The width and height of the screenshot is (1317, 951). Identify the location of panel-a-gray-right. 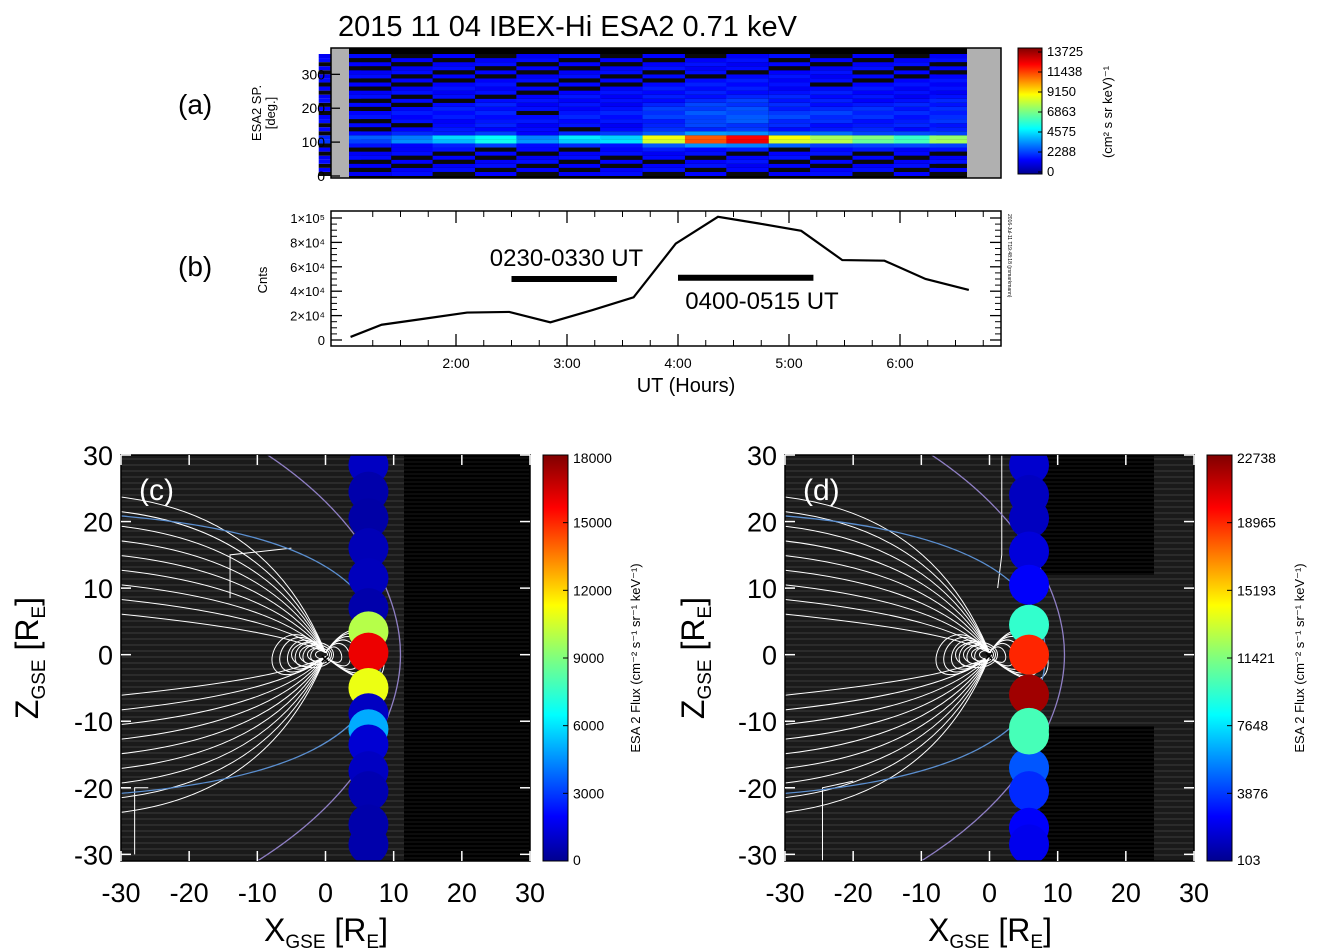
(984, 113).